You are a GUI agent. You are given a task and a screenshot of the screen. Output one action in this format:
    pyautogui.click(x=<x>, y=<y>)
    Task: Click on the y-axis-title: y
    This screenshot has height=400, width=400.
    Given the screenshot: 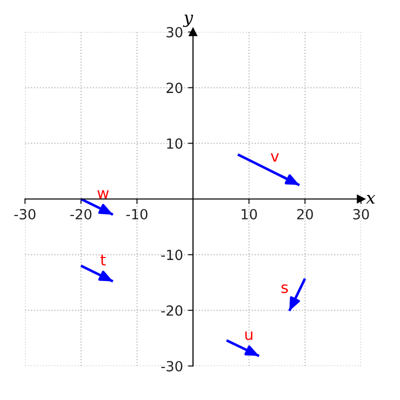 What is the action you would take?
    pyautogui.click(x=188, y=20)
    